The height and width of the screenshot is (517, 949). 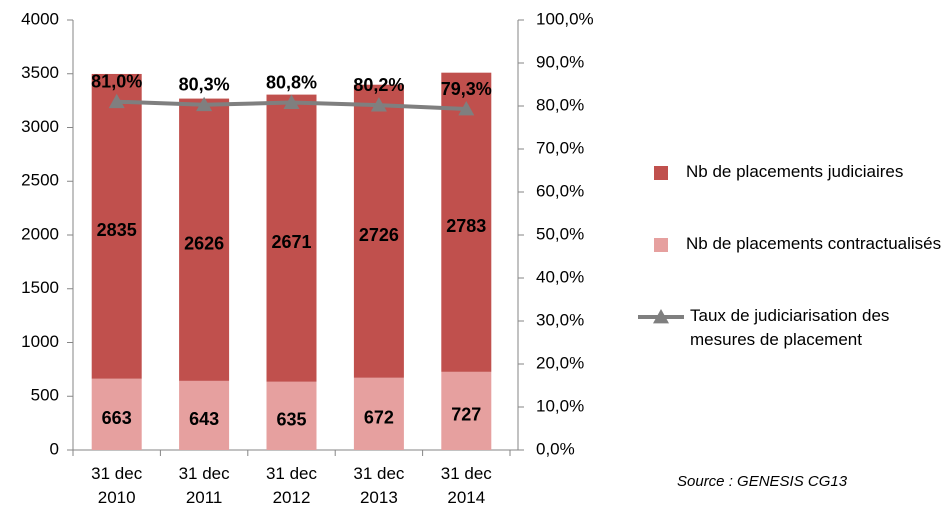 I want to click on line-value-label: 80,3%, so click(x=204, y=84).